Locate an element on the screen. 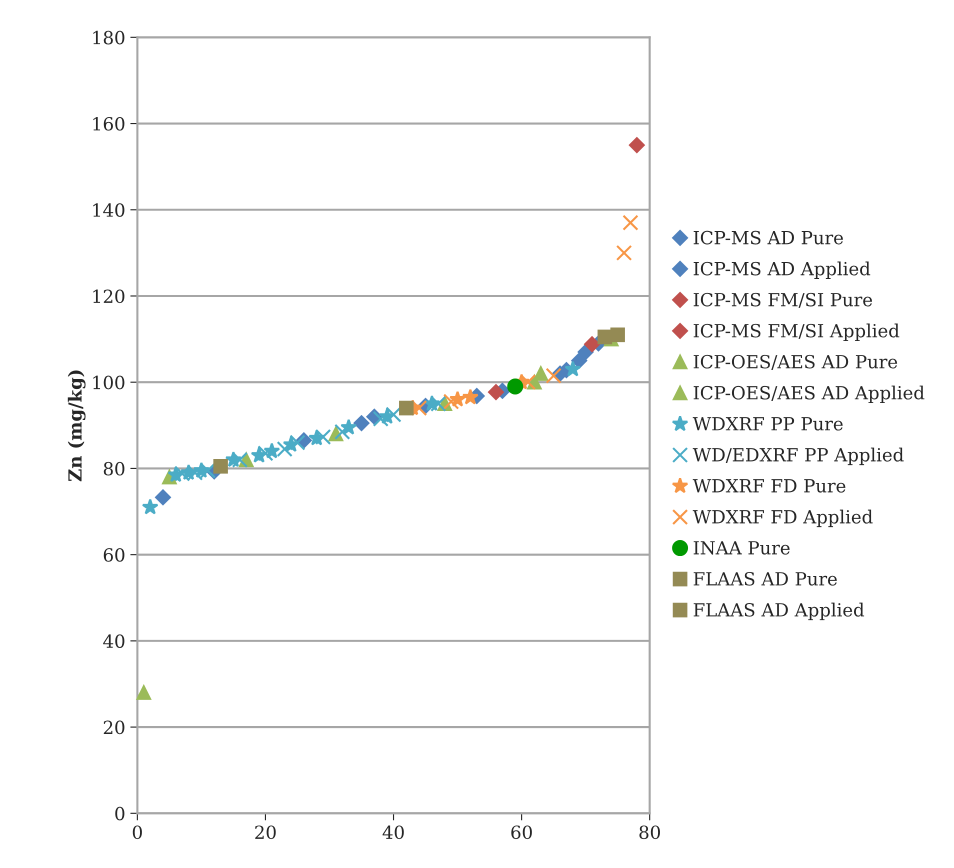 Image resolution: width=954 pixels, height=868 pixels. y-tick-label: 160 is located at coordinates (108, 124).